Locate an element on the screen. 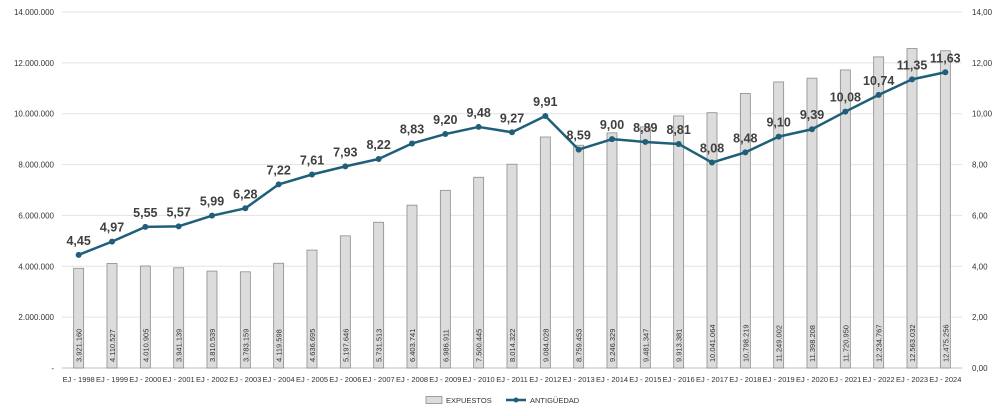 The image size is (1000, 416). bar-value-label: 12.234.767 is located at coordinates (879, 343).